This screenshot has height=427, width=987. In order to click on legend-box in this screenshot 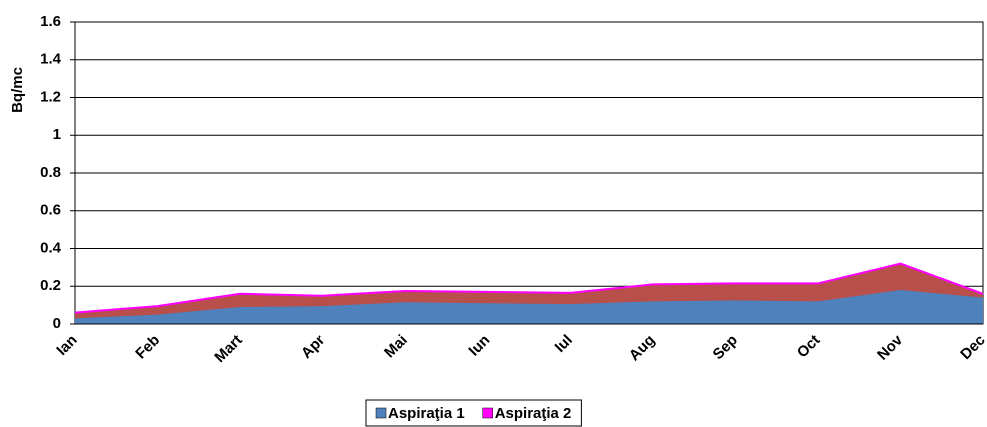, I will do `click(473, 413)`.